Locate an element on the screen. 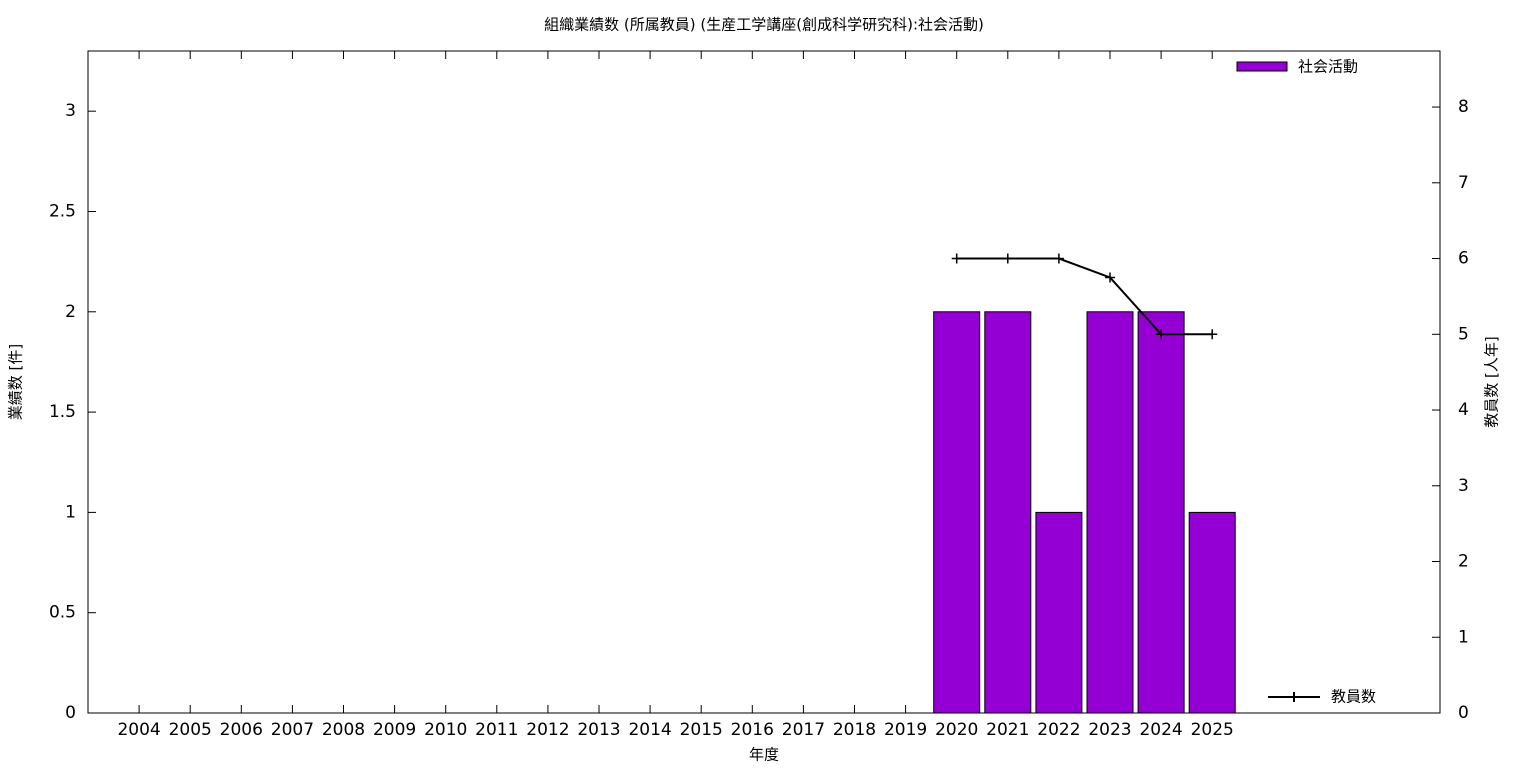 This screenshot has width=1536, height=768. y-tick-label: 2 is located at coordinates (70, 312).